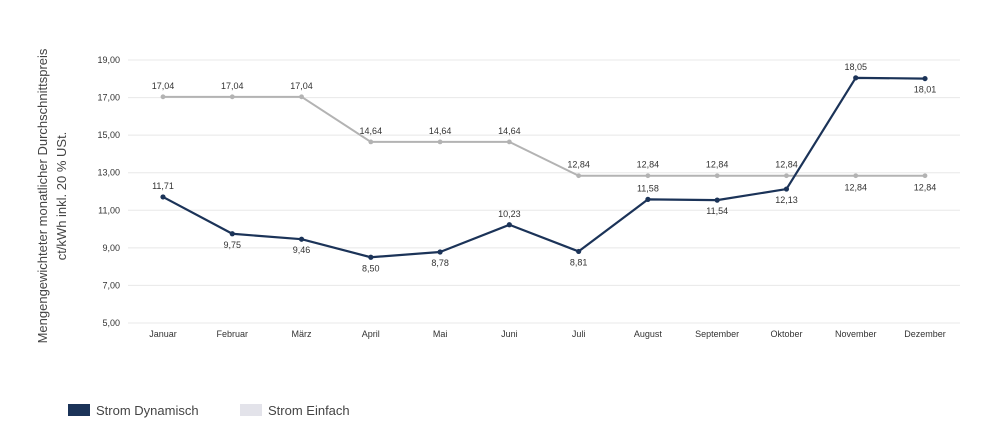 This screenshot has height=432, width=1000. I want to click on data-label: 8,50, so click(371, 268).